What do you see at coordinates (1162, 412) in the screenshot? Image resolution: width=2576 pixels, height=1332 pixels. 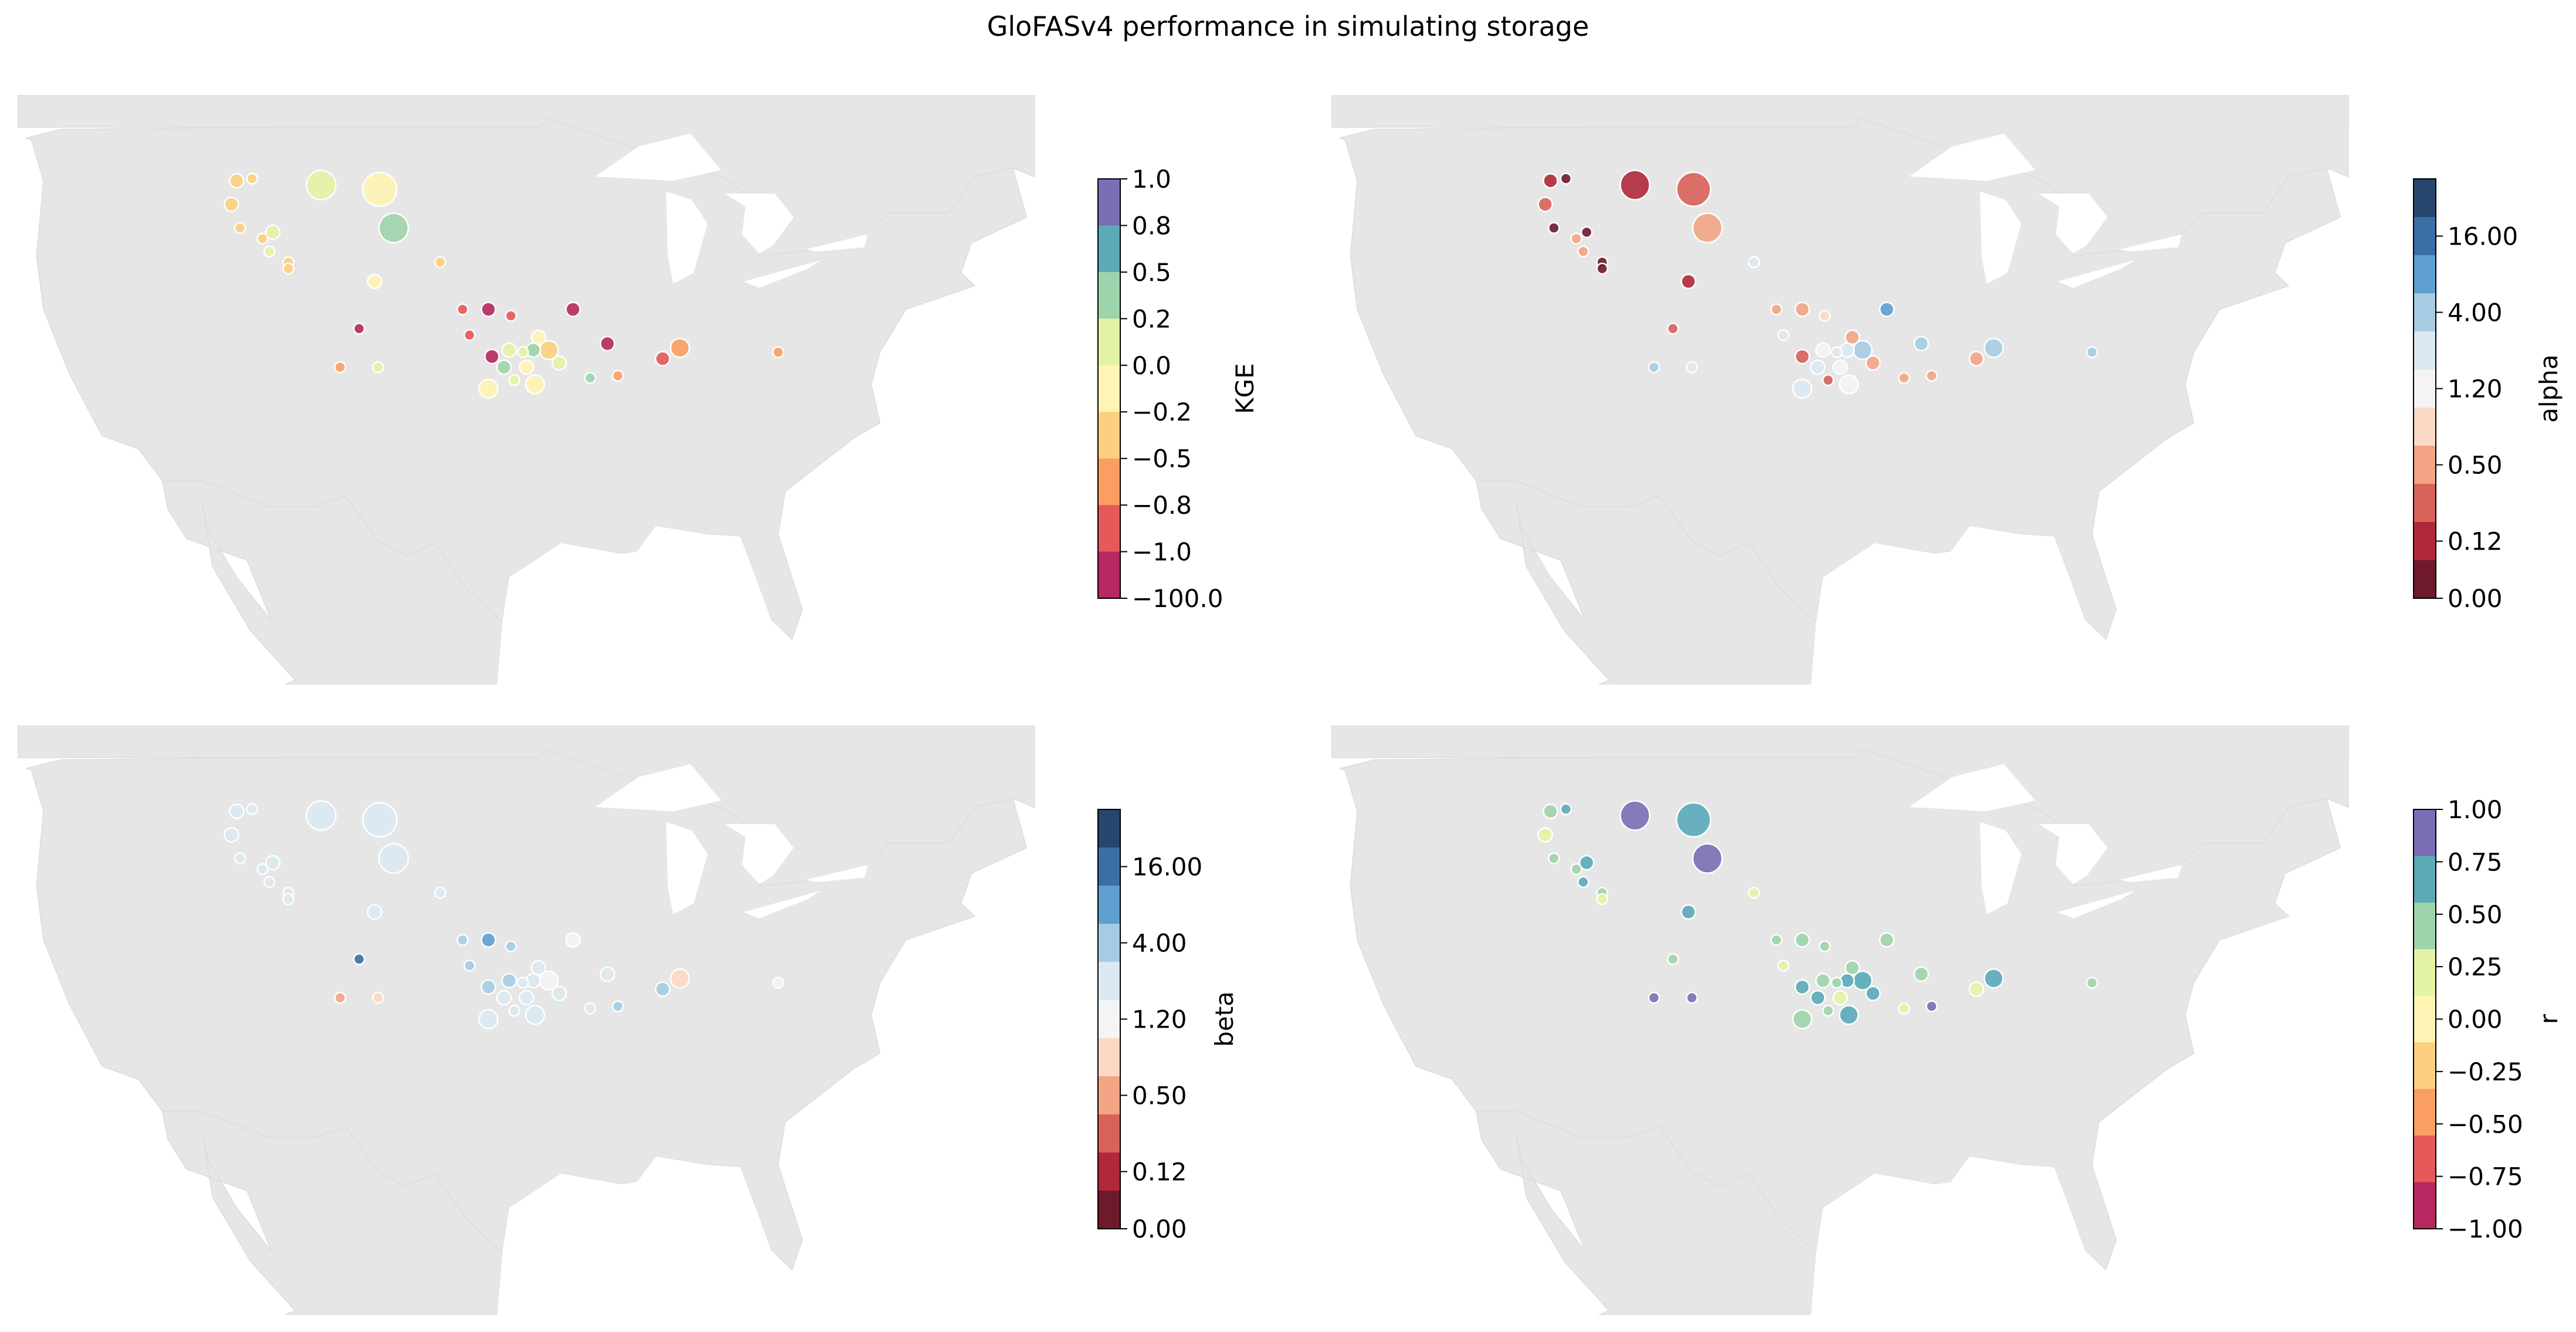 I see `colorbar-tick-label: −0.2` at bounding box center [1162, 412].